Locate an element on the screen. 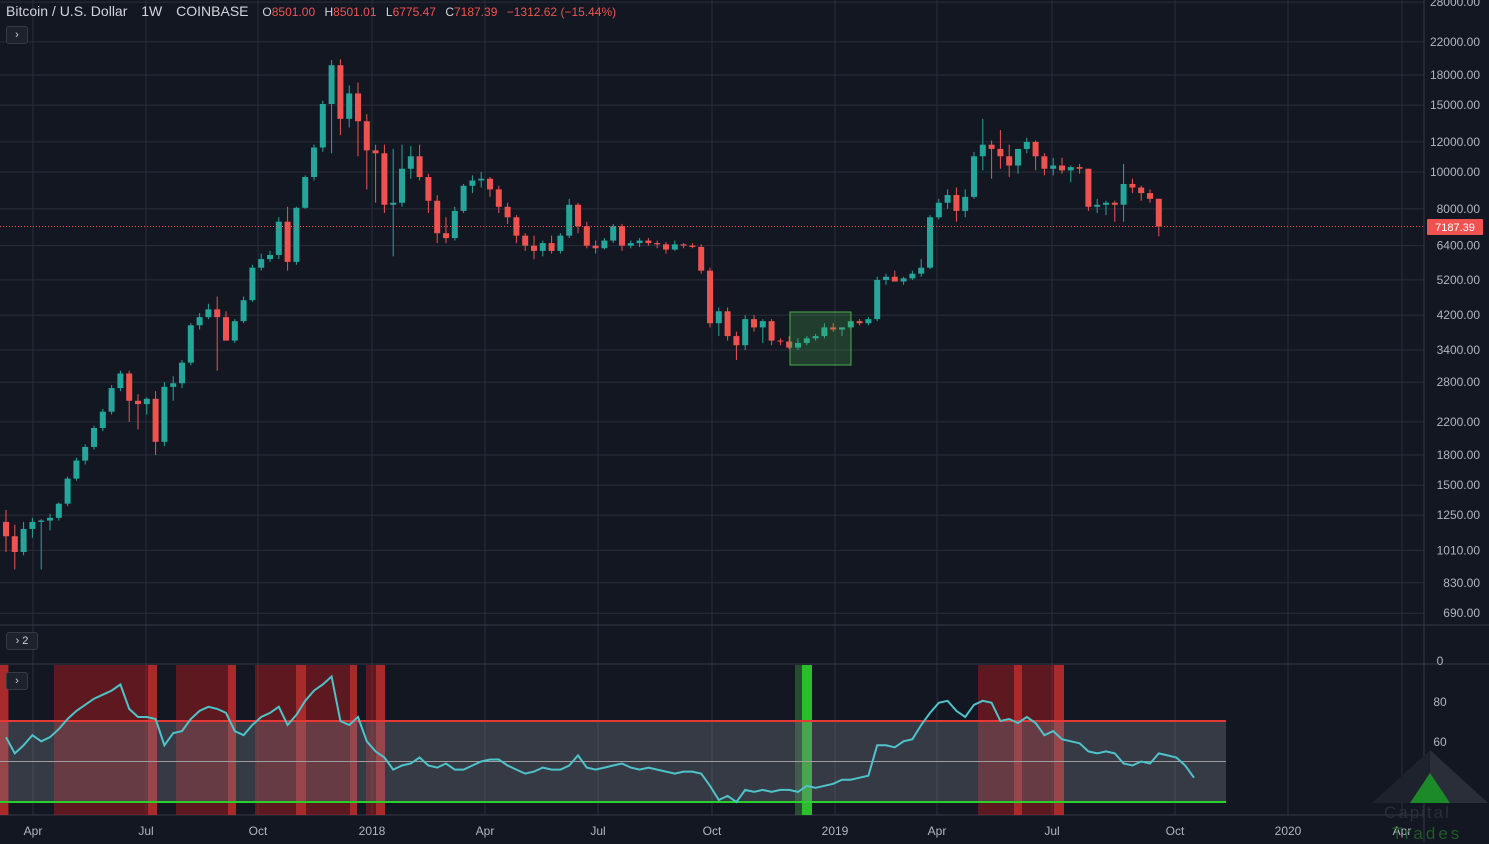 The image size is (1489, 844). price-tick-label: 15000.00 is located at coordinates (1455, 105).